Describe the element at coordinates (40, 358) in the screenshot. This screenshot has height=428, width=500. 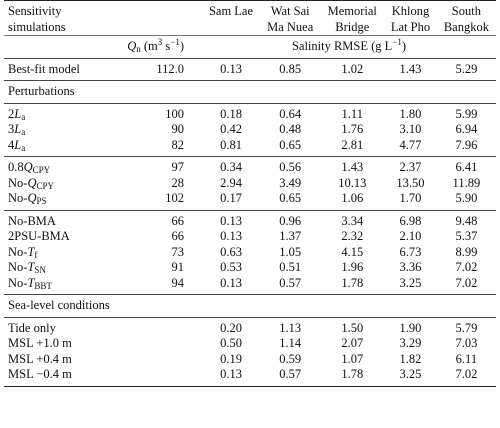
I see `row-label: MSL +0.4 m` at that location.